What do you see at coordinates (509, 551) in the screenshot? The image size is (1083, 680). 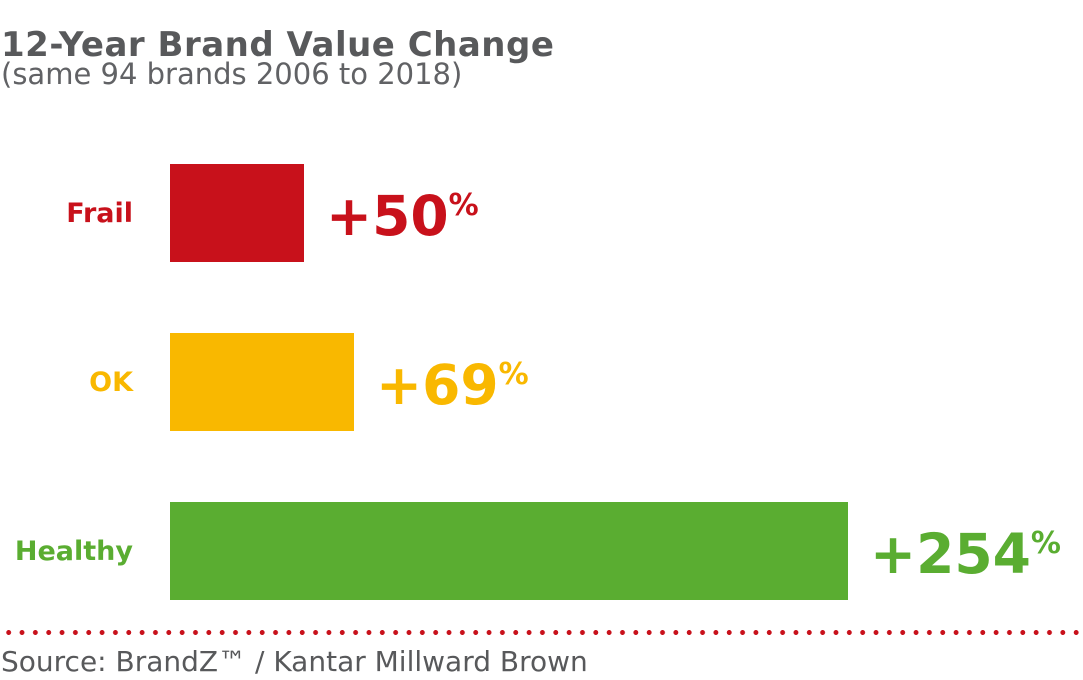 I see `bar-healthy` at bounding box center [509, 551].